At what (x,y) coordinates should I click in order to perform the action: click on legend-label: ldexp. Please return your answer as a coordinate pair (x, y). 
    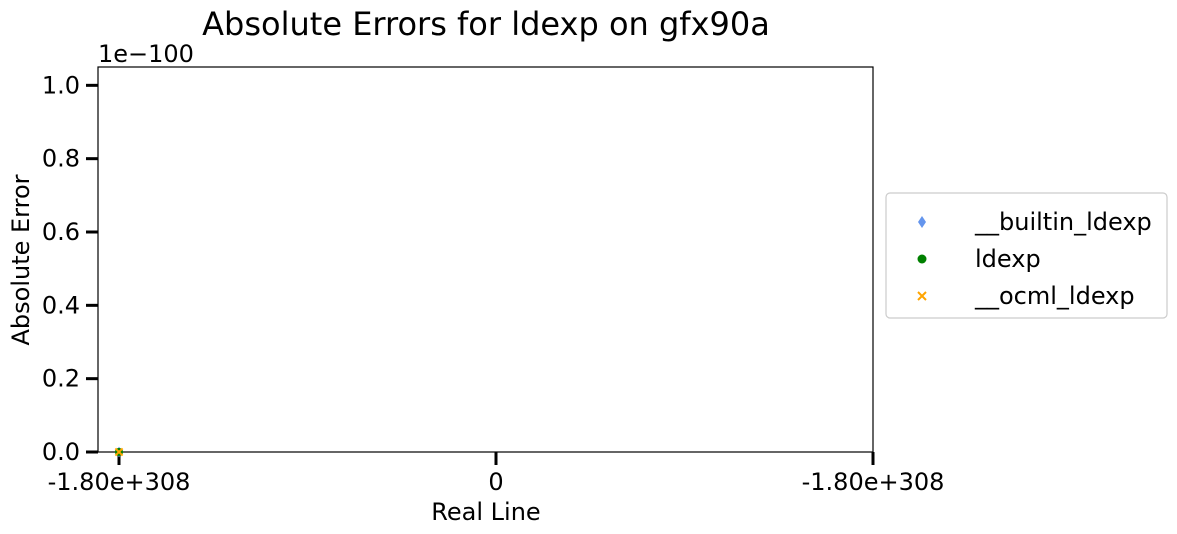
    Looking at the image, I should click on (1008, 259).